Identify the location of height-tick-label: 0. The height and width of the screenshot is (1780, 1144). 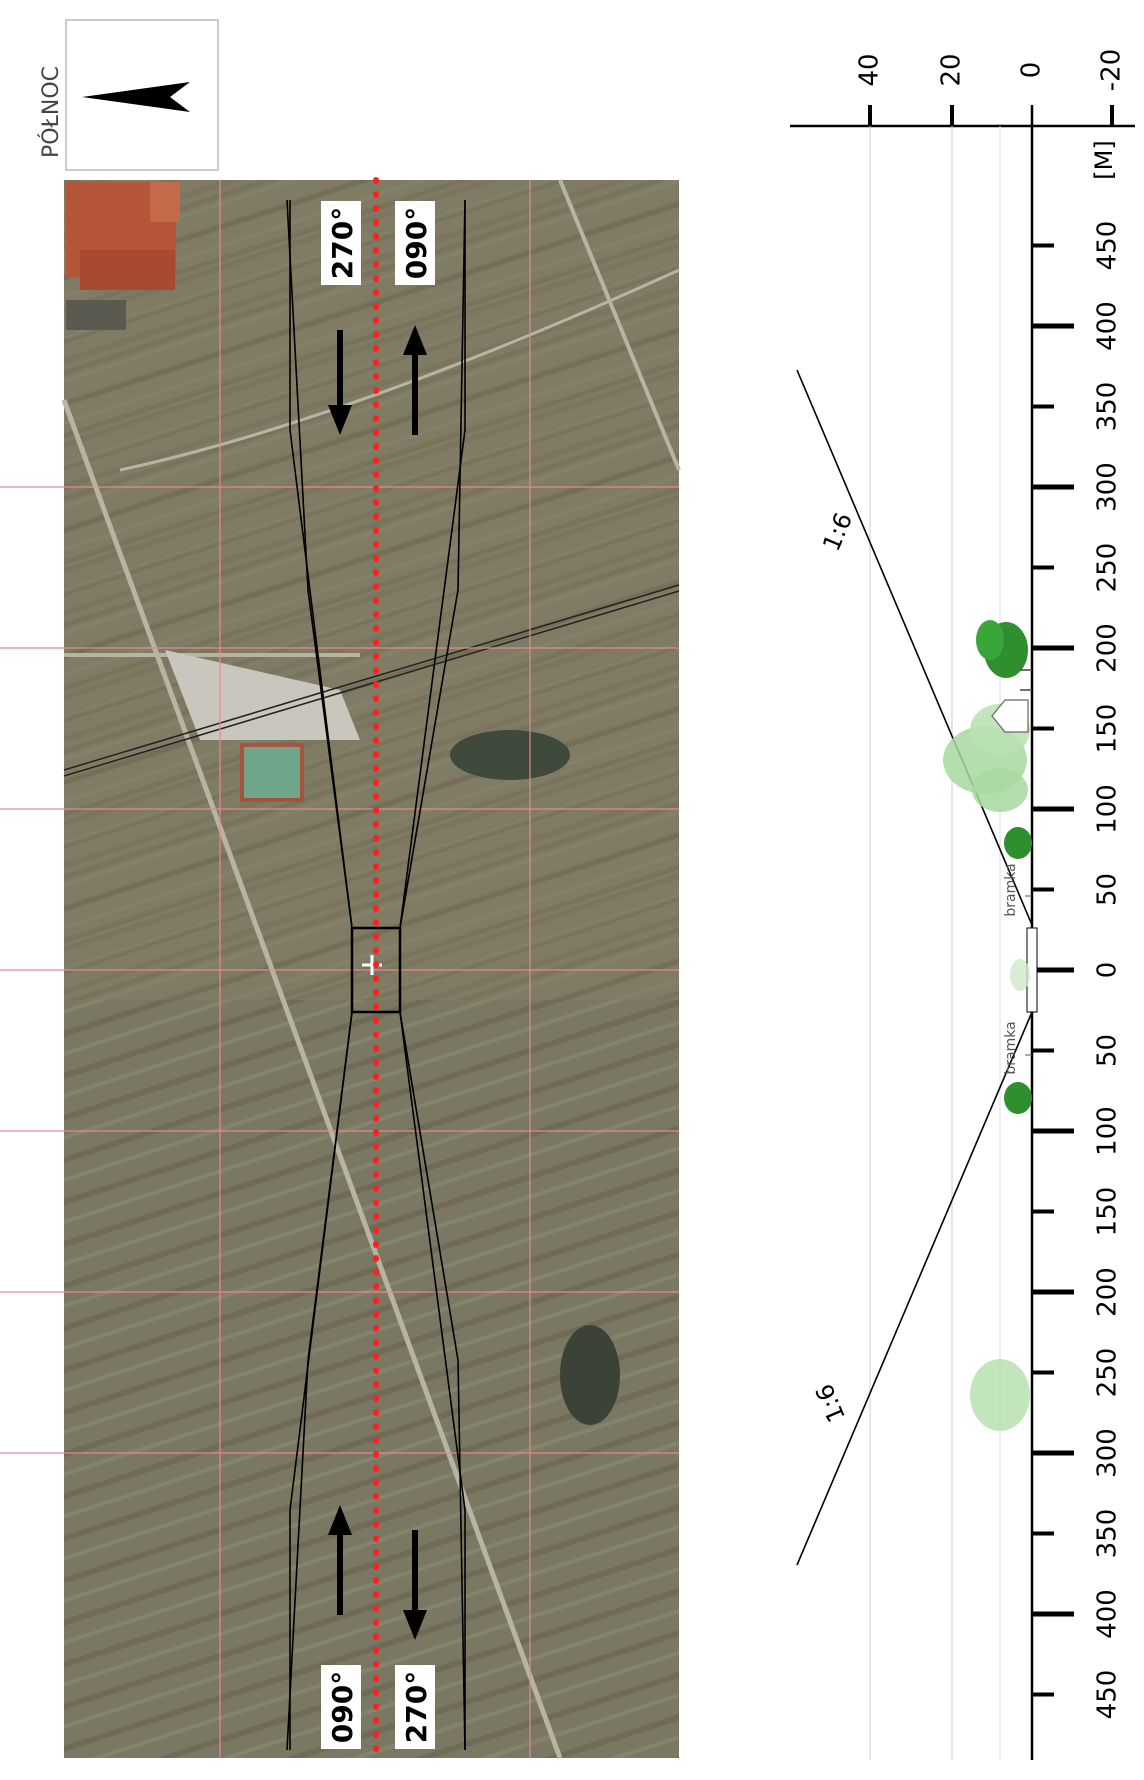
(1032, 70).